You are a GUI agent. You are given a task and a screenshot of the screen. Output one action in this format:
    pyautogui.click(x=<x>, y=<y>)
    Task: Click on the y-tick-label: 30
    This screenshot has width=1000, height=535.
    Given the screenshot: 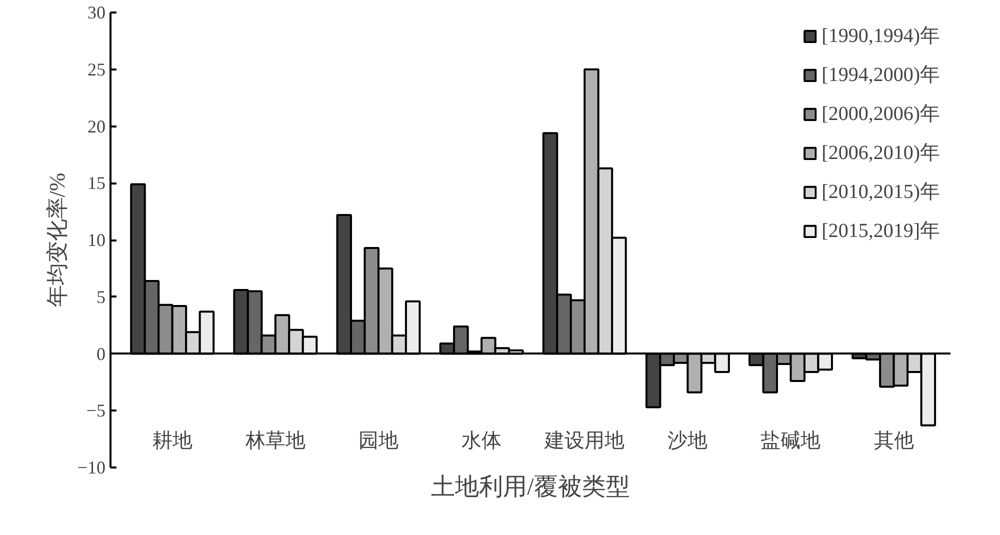 What is the action you would take?
    pyautogui.click(x=97, y=12)
    